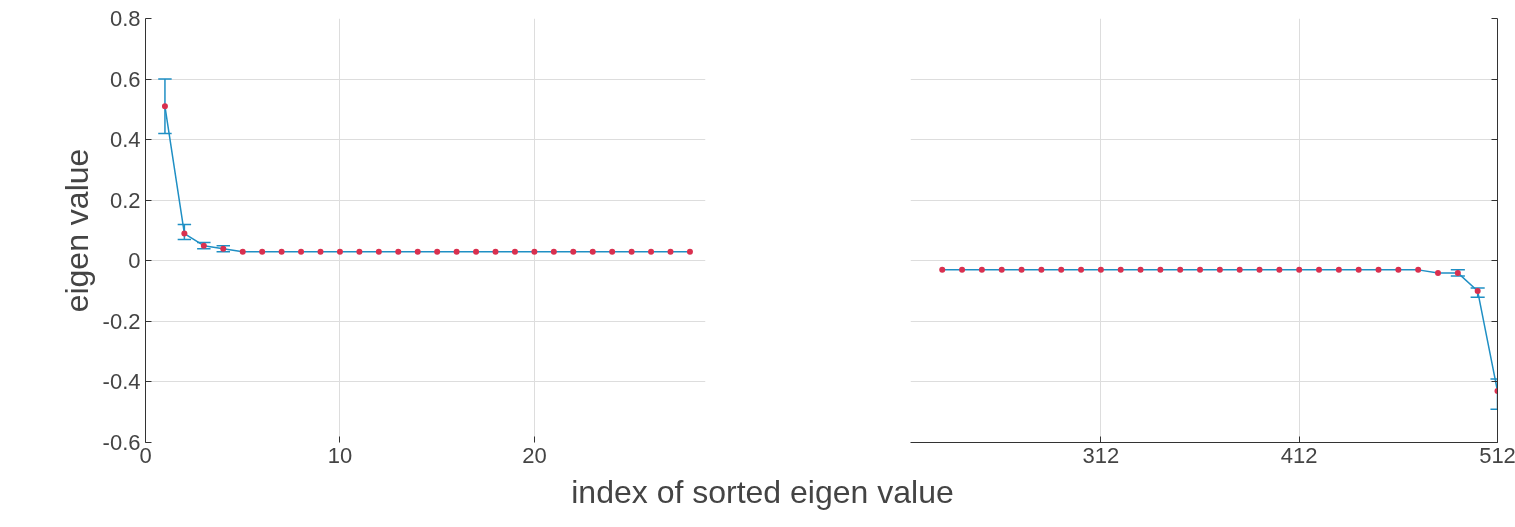 The width and height of the screenshot is (1515, 527). Describe the element at coordinates (1101, 455) in the screenshot. I see `x-tick-label: 312` at that location.